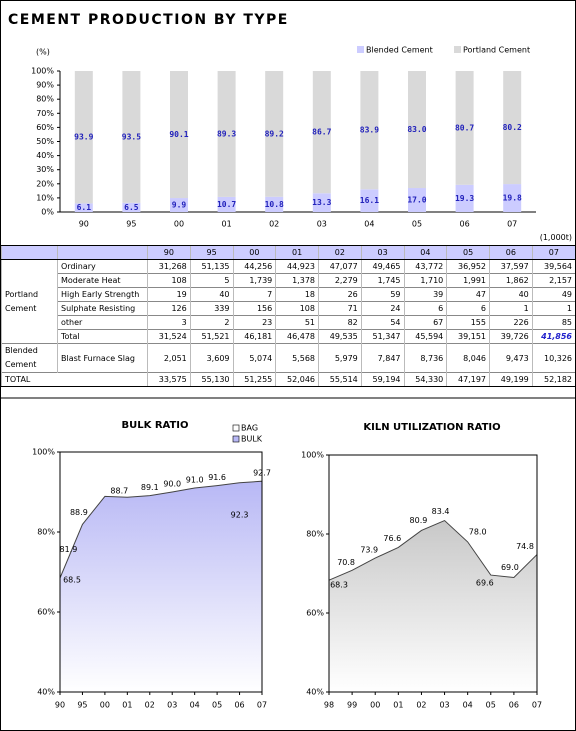 Image resolution: width=576 pixels, height=731 pixels. Describe the element at coordinates (169, 252) in the screenshot. I see `column-header: 90` at that location.